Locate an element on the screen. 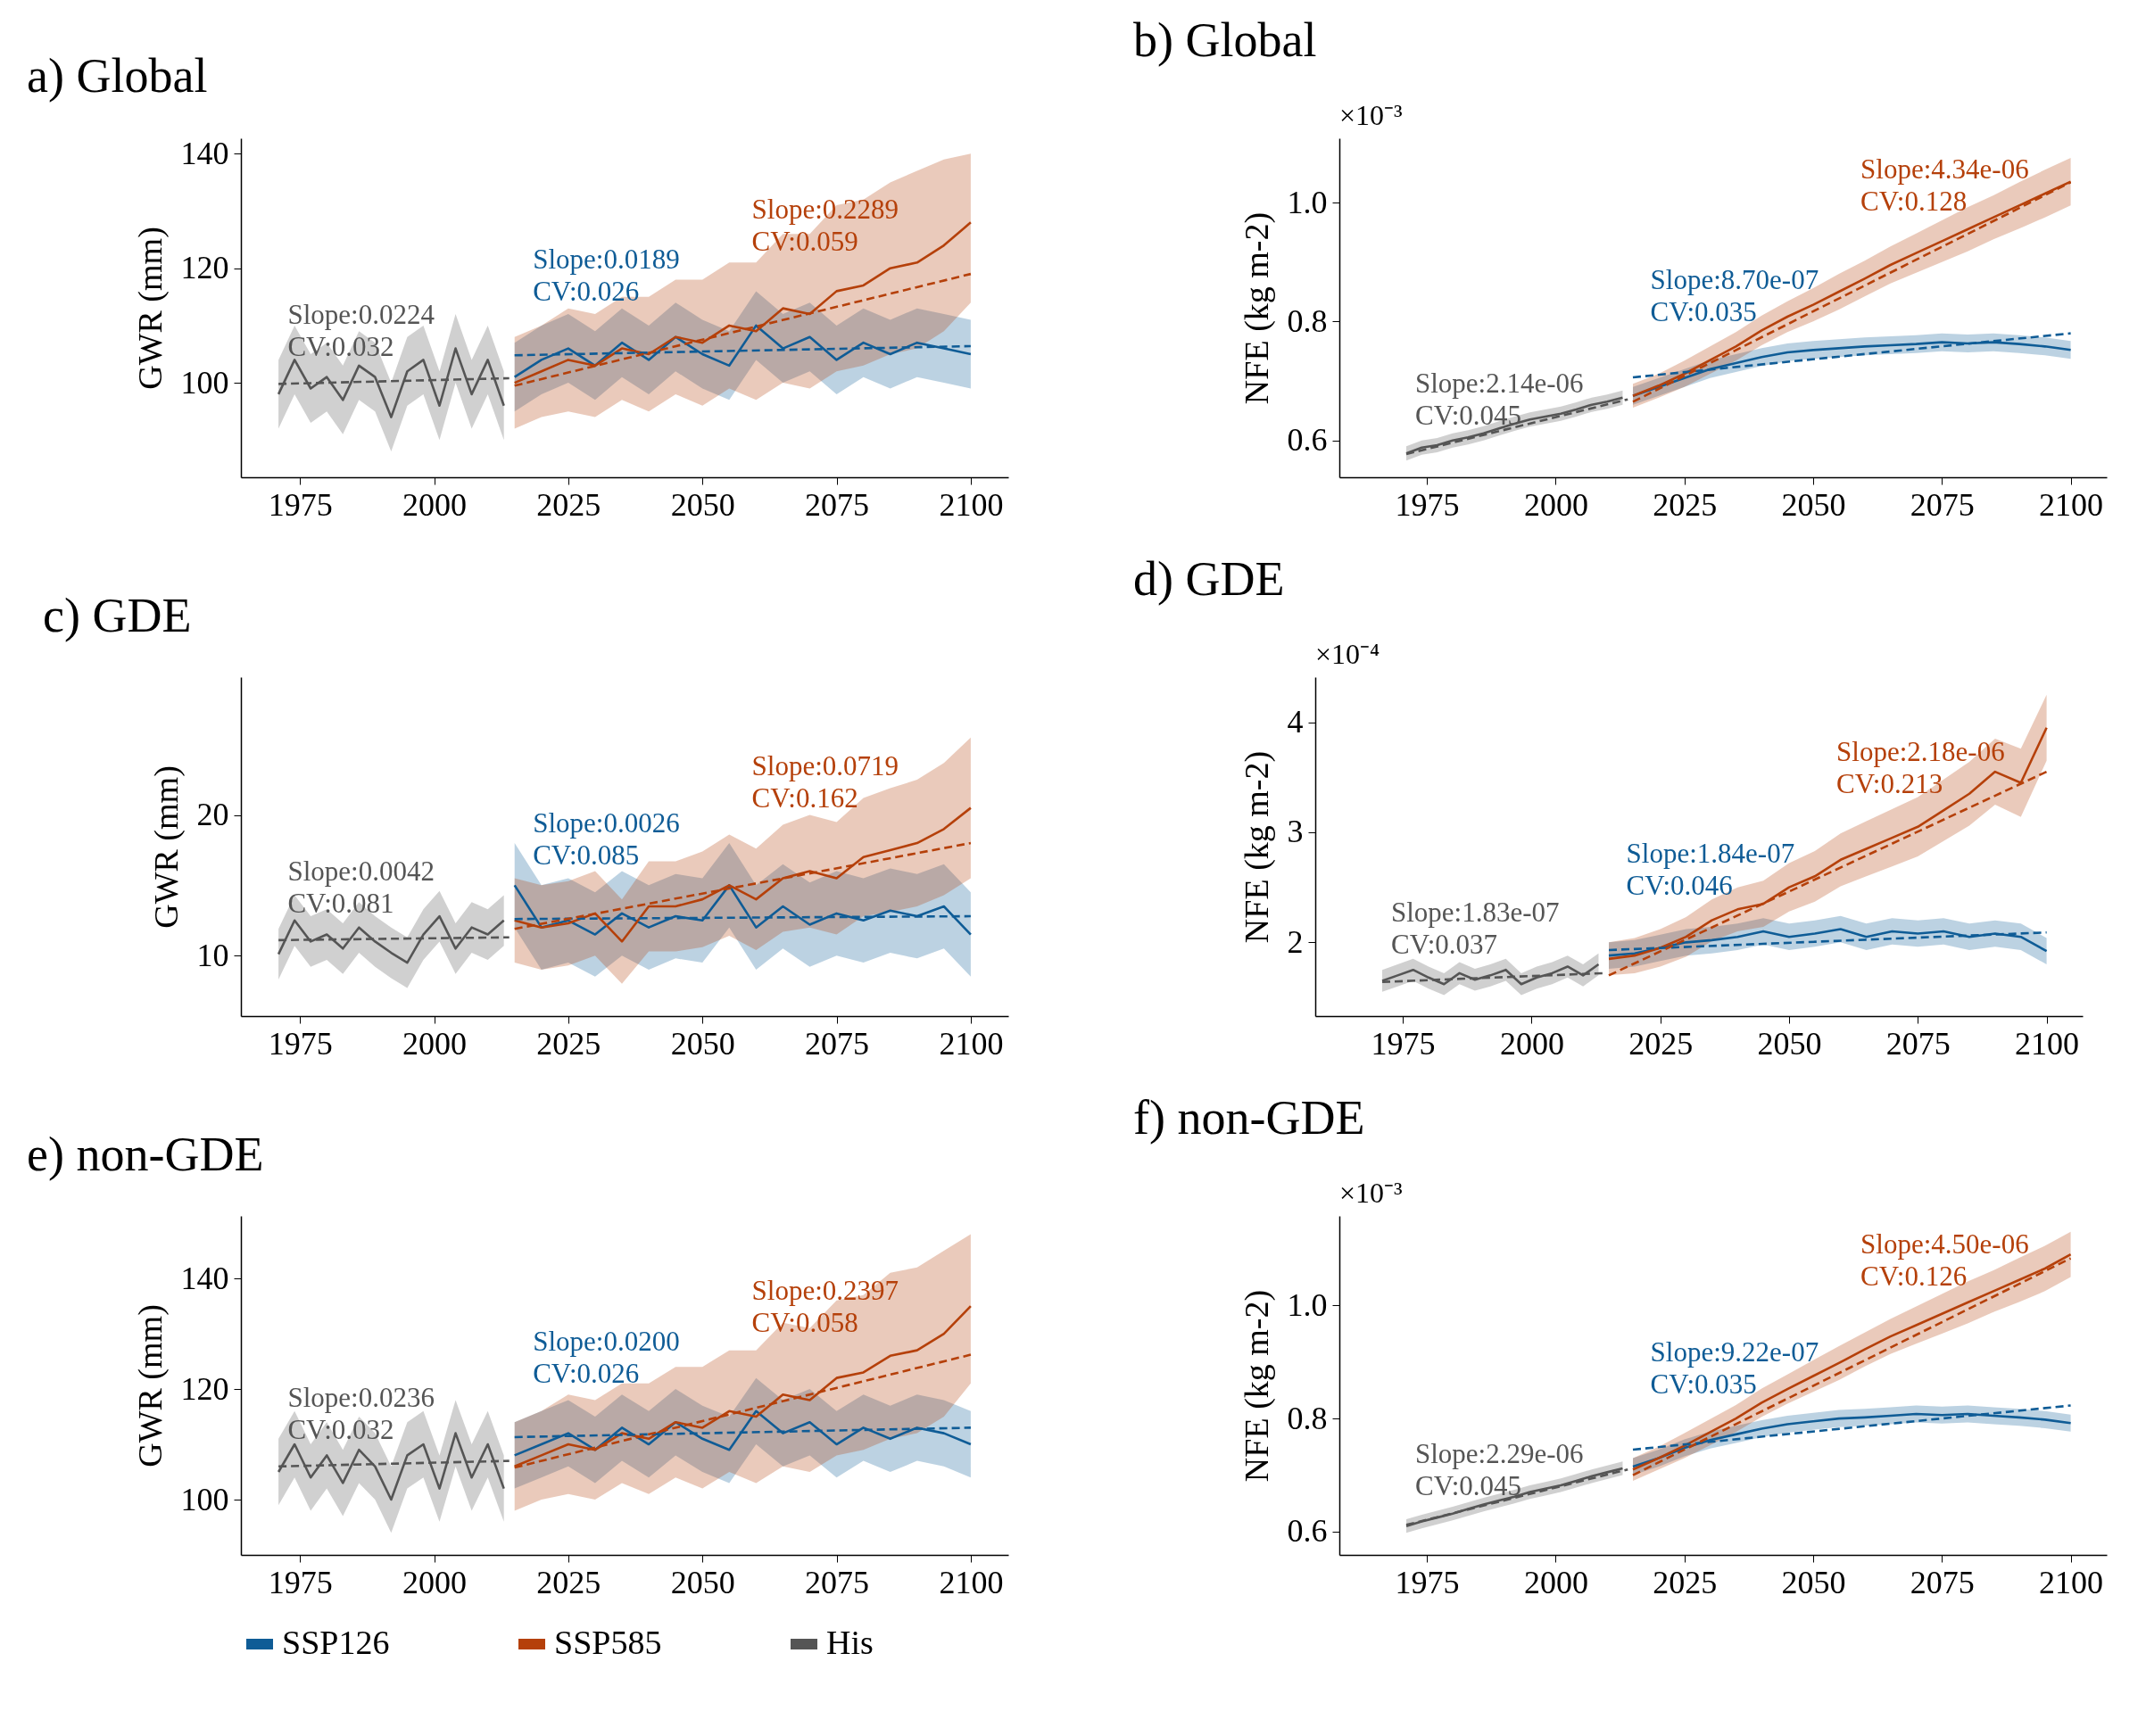 This screenshot has width=2146, height=1736. text: ×10⁻⁴ is located at coordinates (1347, 654).